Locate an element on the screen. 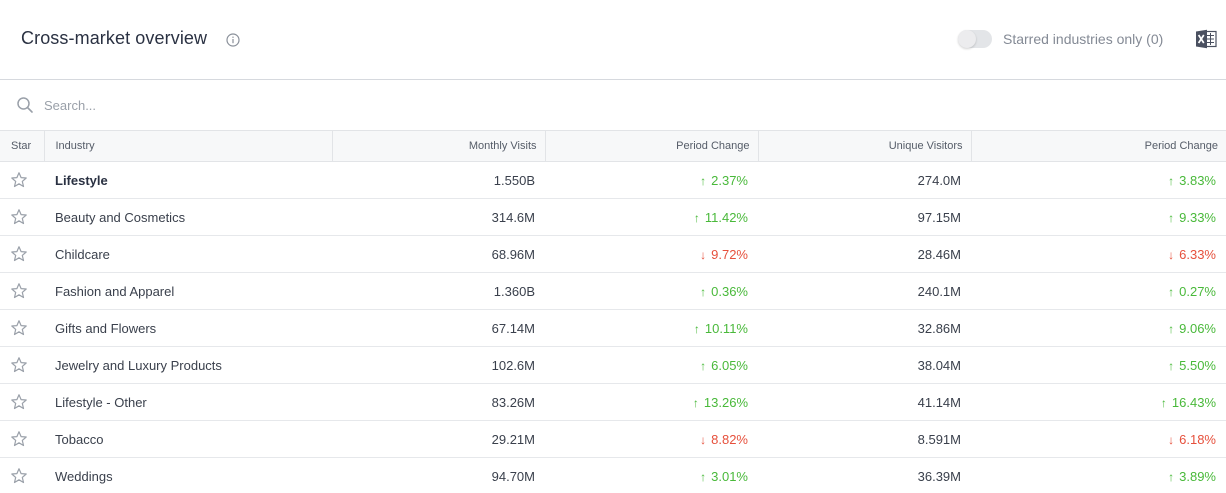 The width and height of the screenshot is (1226, 493). excel-export-icon is located at coordinates (1206, 39).